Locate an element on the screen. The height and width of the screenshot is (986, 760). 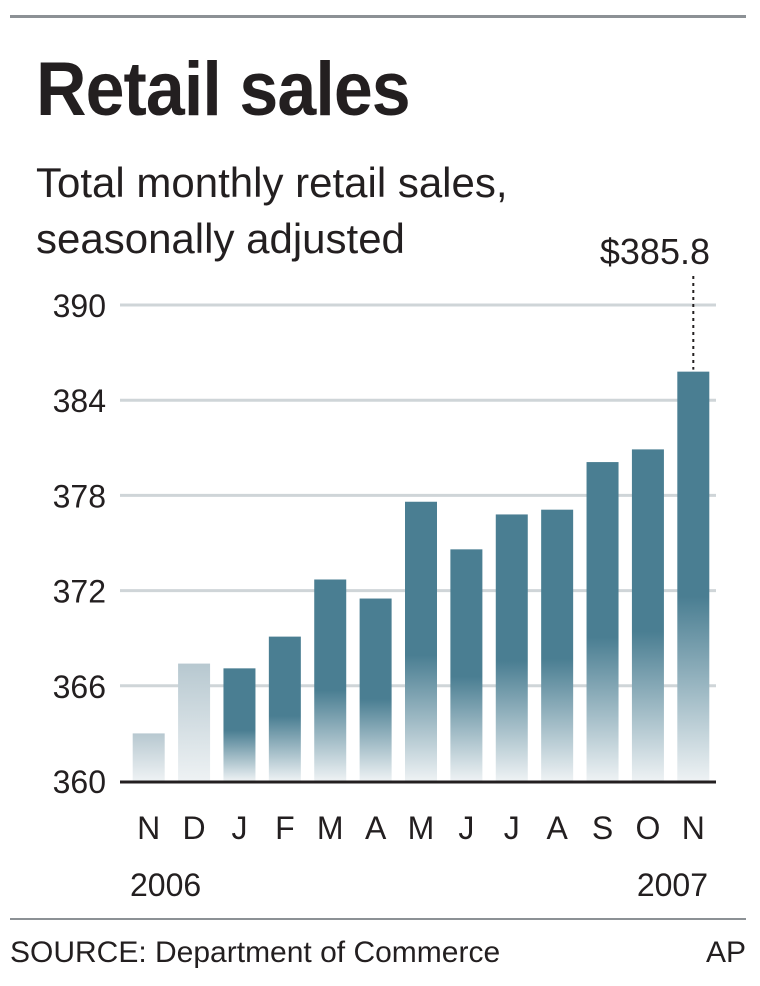
year-start-label: 2006 is located at coordinates (165, 885).